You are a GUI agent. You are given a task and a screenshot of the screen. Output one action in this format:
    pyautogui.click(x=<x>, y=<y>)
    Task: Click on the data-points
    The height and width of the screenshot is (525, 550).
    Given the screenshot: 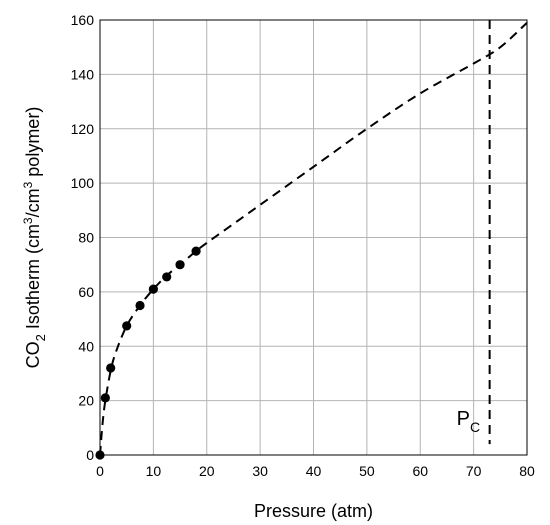 What is the action you would take?
    pyautogui.click(x=148, y=353)
    